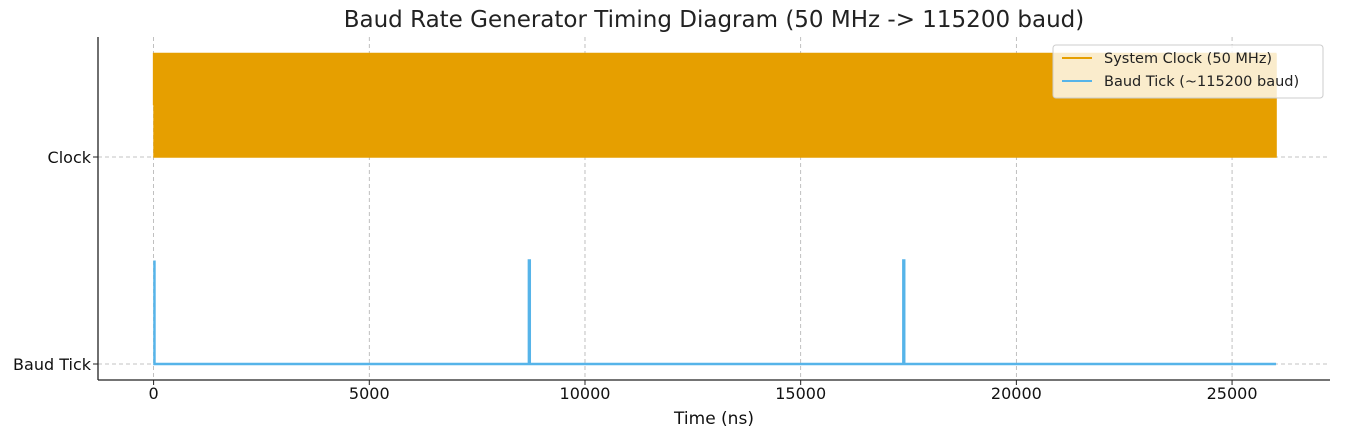 The height and width of the screenshot is (431, 1348). Describe the element at coordinates (70, 157) in the screenshot. I see `y-tick-label: Clock` at that location.